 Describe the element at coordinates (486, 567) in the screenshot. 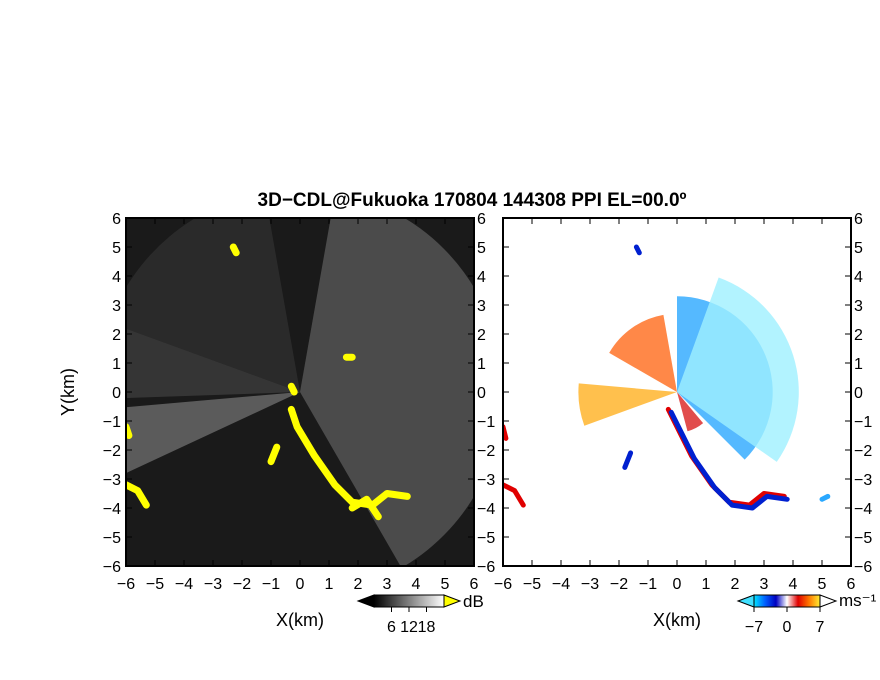

I see `left-ytick-label-right: −6` at that location.